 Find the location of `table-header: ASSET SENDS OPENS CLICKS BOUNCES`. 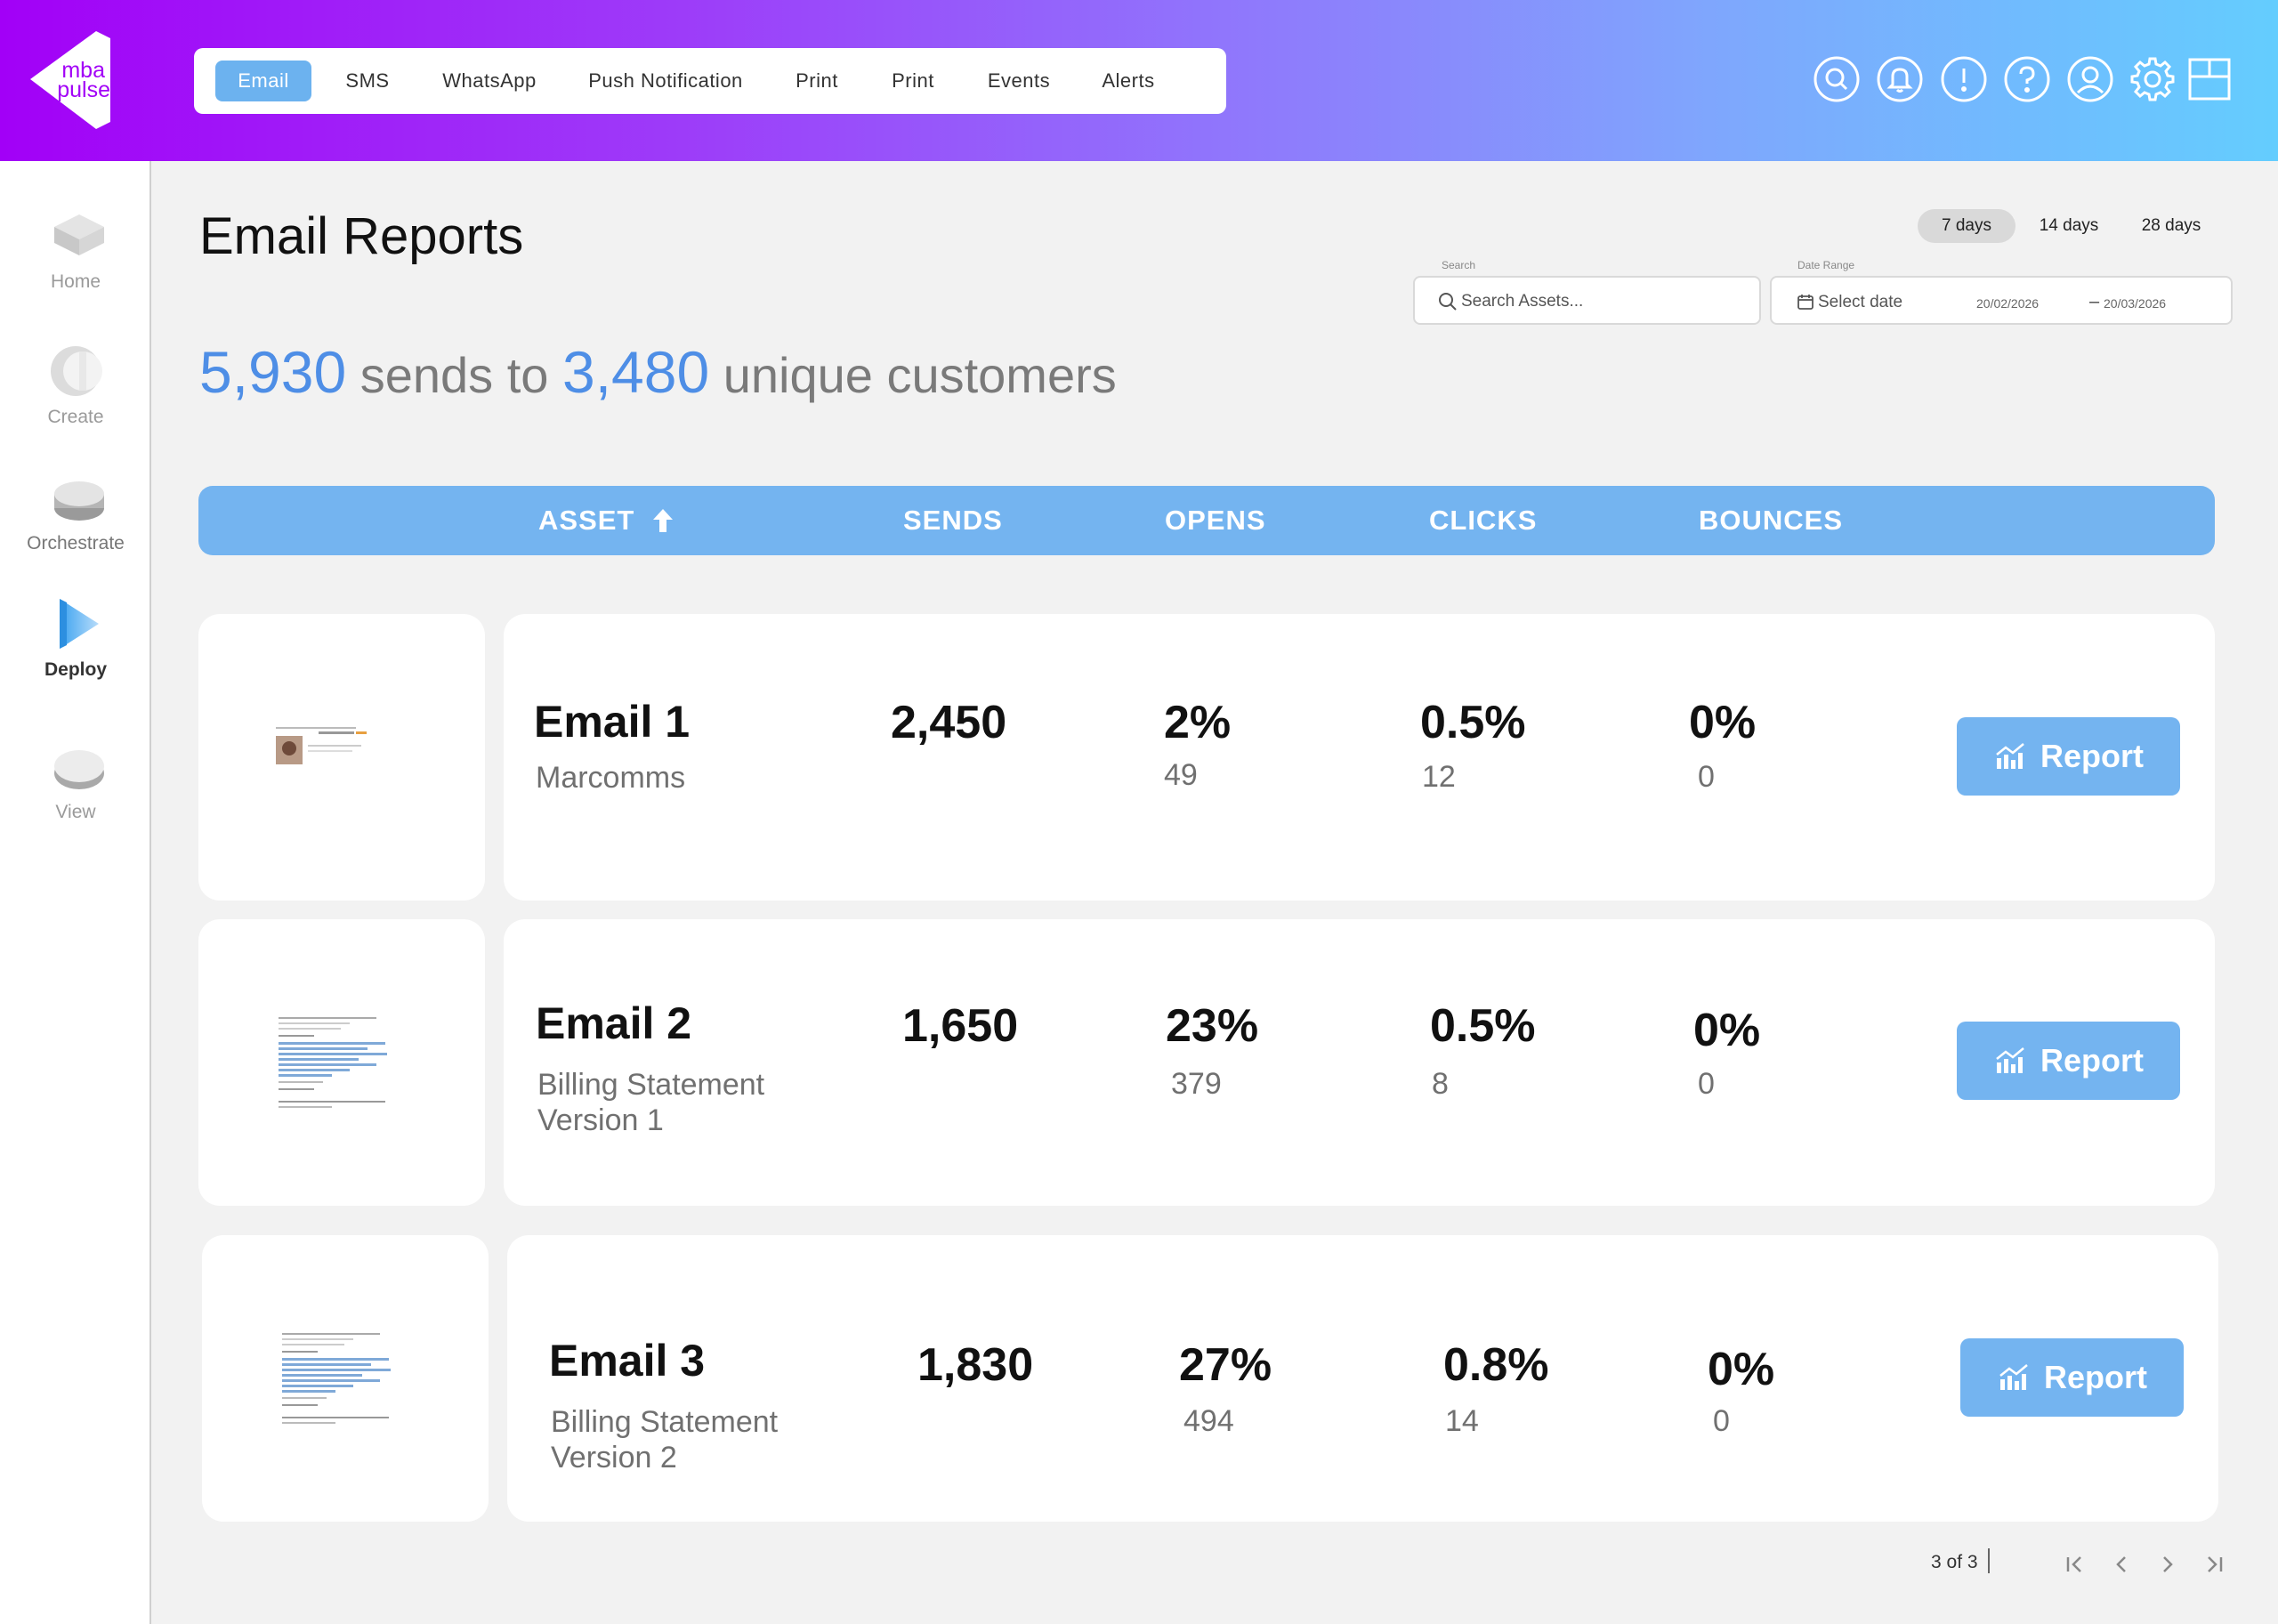

table-header: ASSET SENDS OPENS CLICKS BOUNCES is located at coordinates (1207, 521).